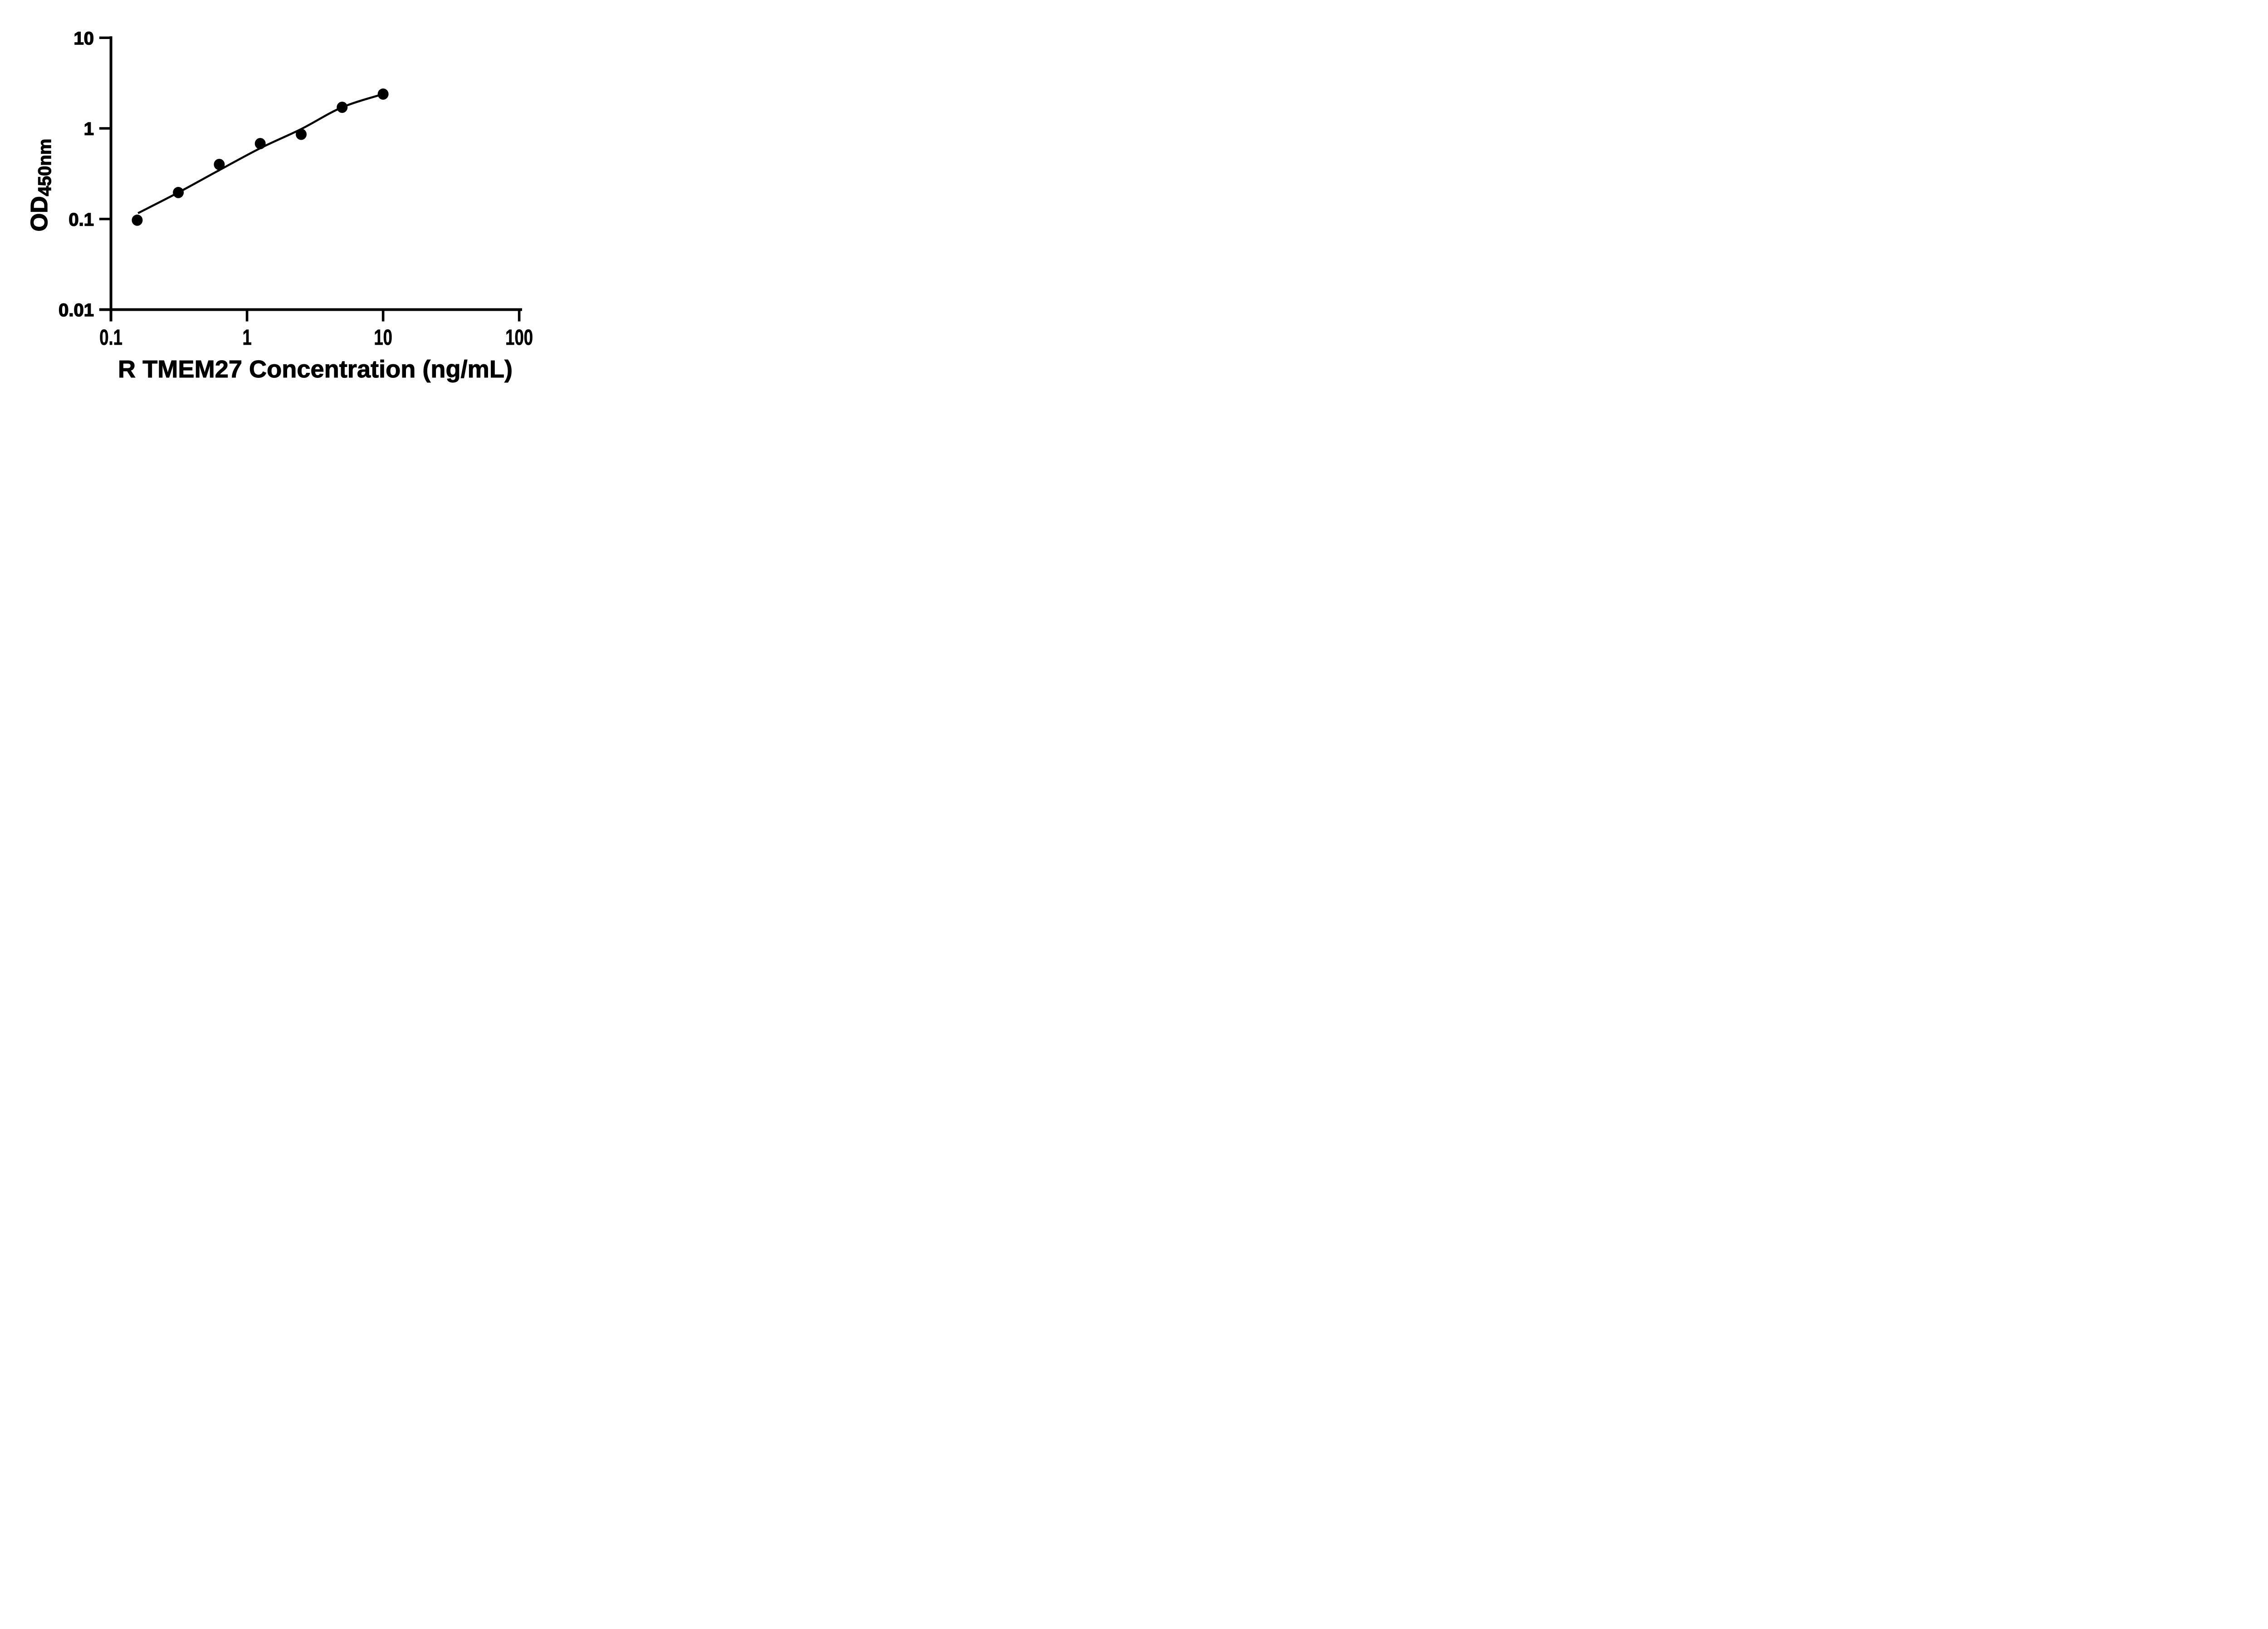 This screenshot has width=2268, height=1629. Describe the element at coordinates (316, 369) in the screenshot. I see `x-axis-title: R TMEM27 Concentration (ng/mL)` at that location.